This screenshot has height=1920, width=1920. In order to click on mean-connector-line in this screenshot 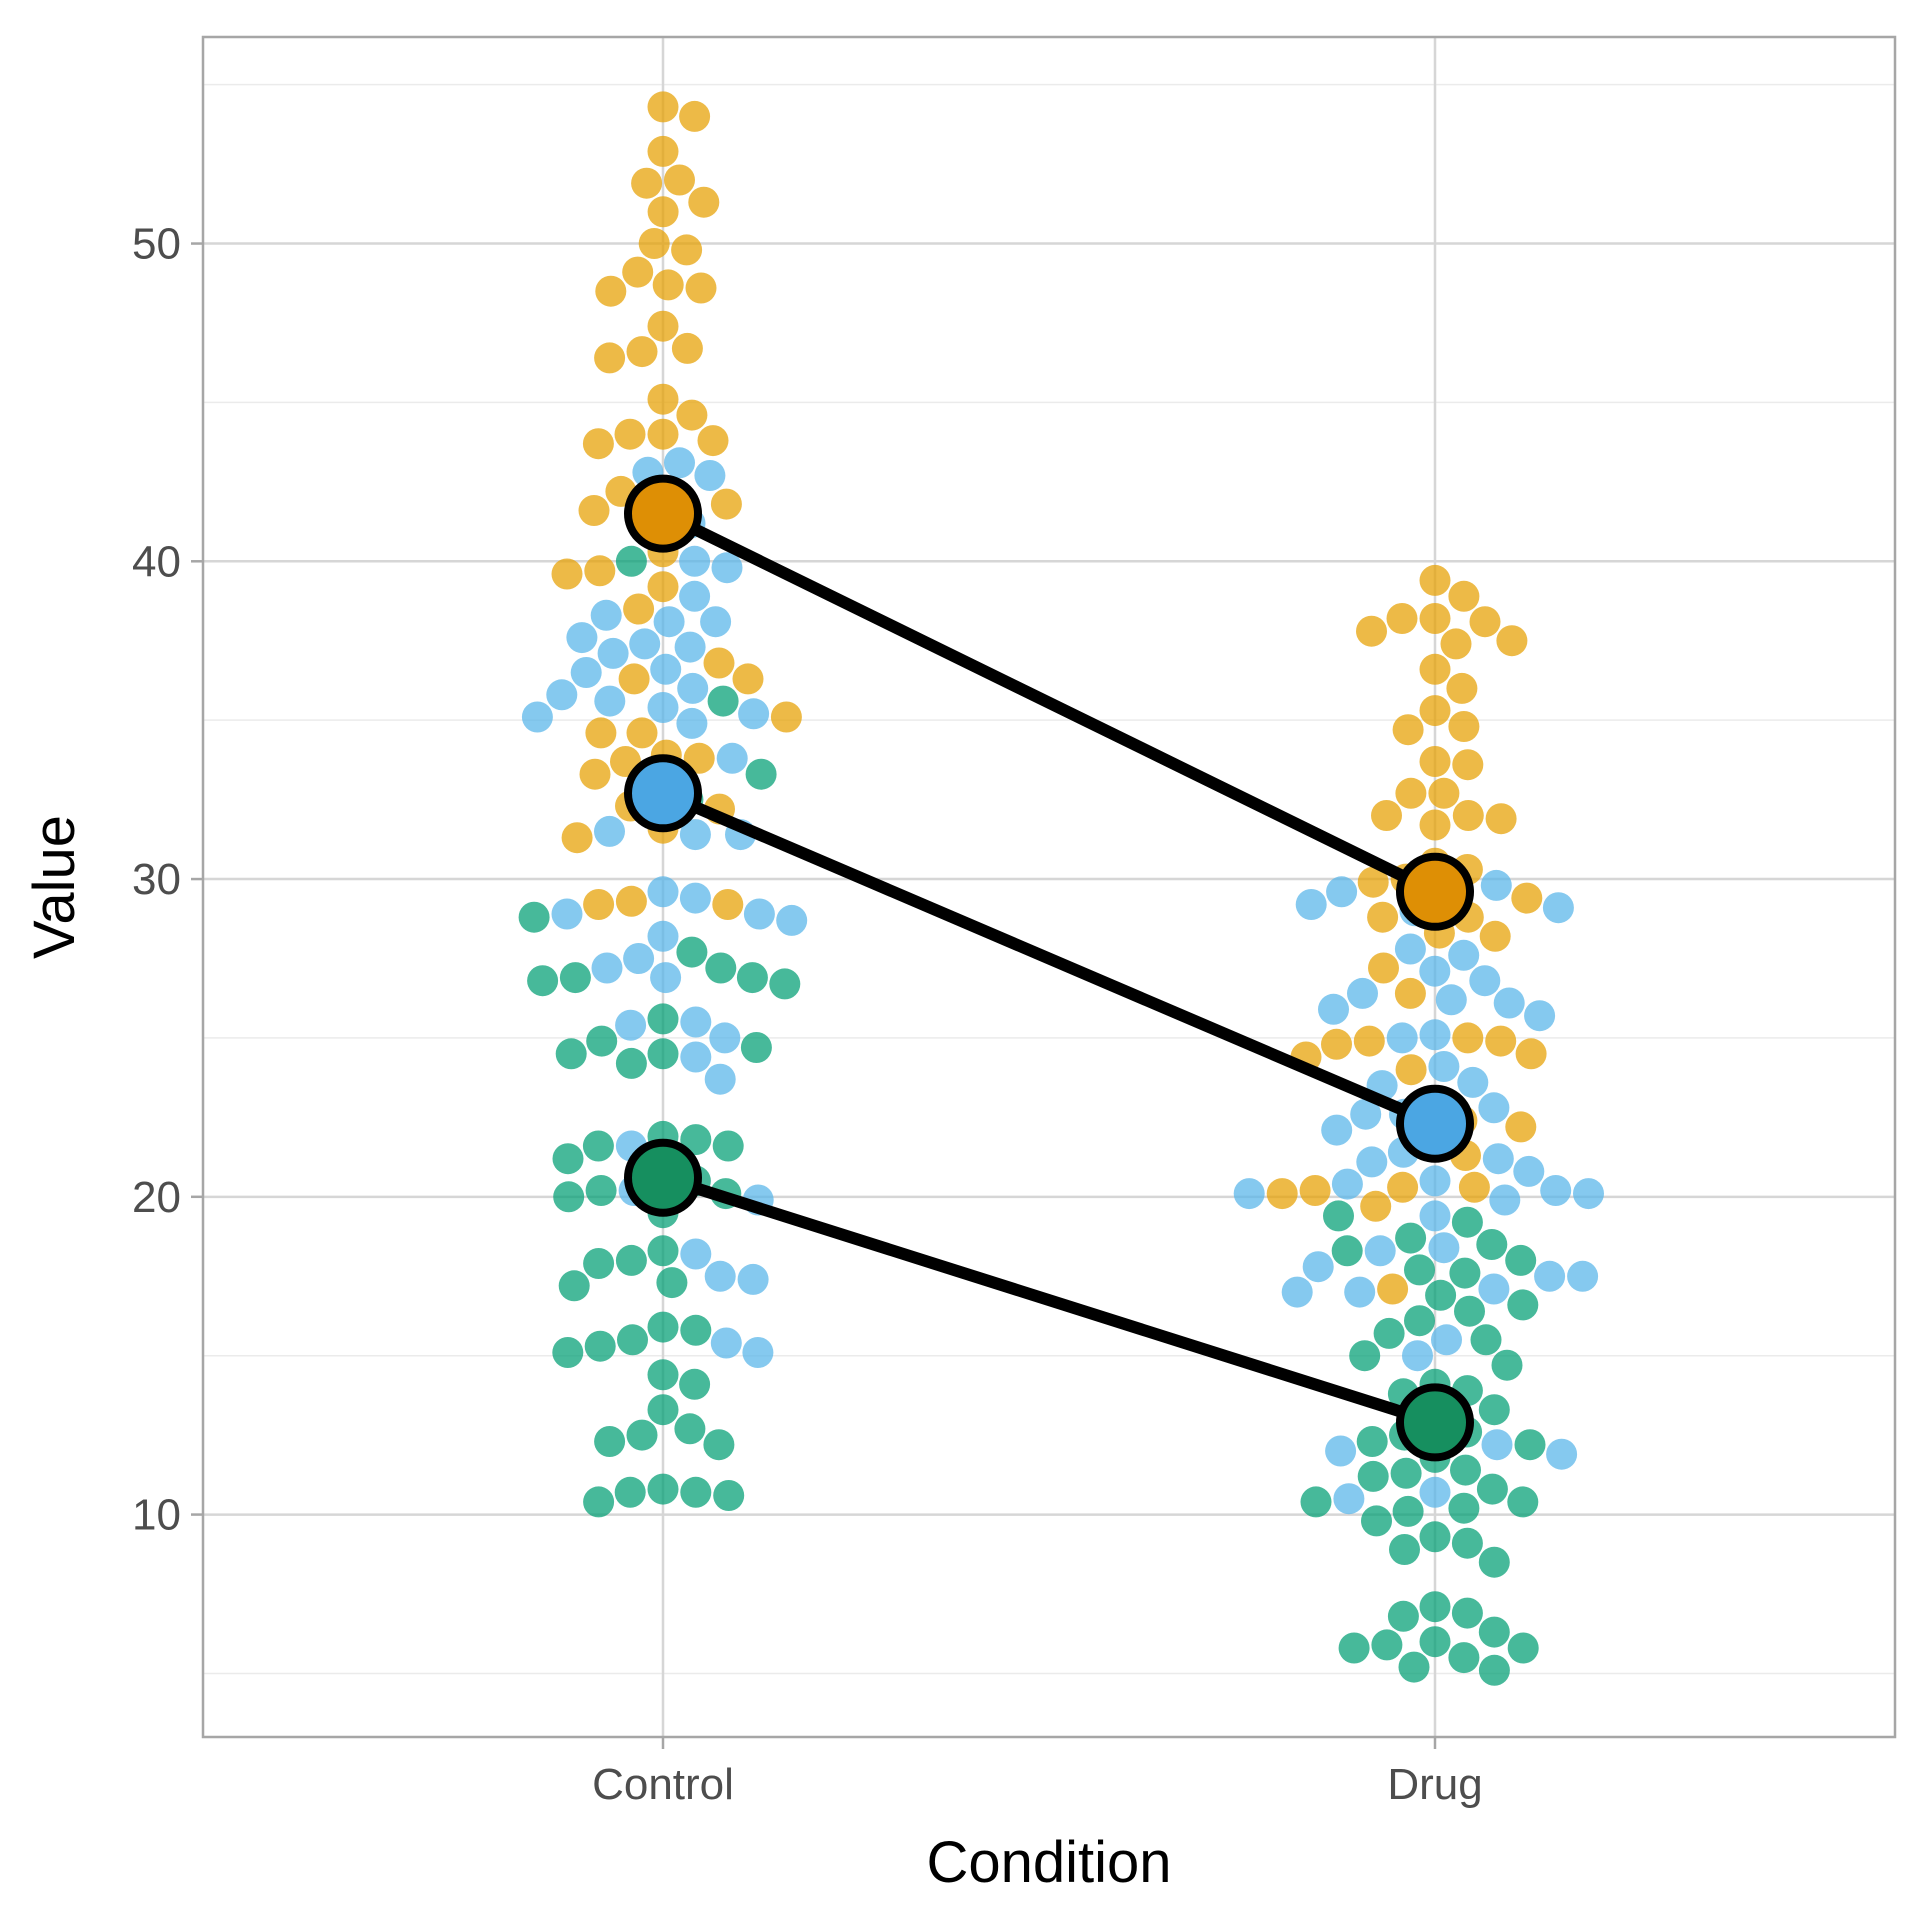, I will do `click(1049, 703)`.